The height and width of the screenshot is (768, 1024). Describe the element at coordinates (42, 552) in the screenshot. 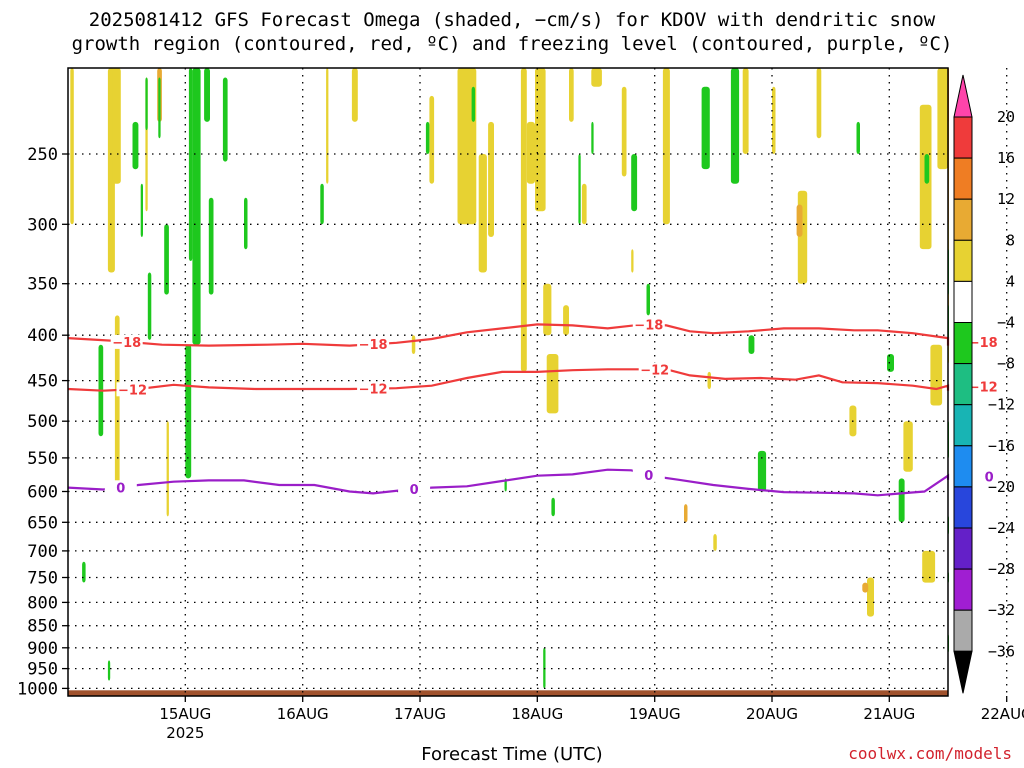

I see `y-tick-label: 700` at that location.